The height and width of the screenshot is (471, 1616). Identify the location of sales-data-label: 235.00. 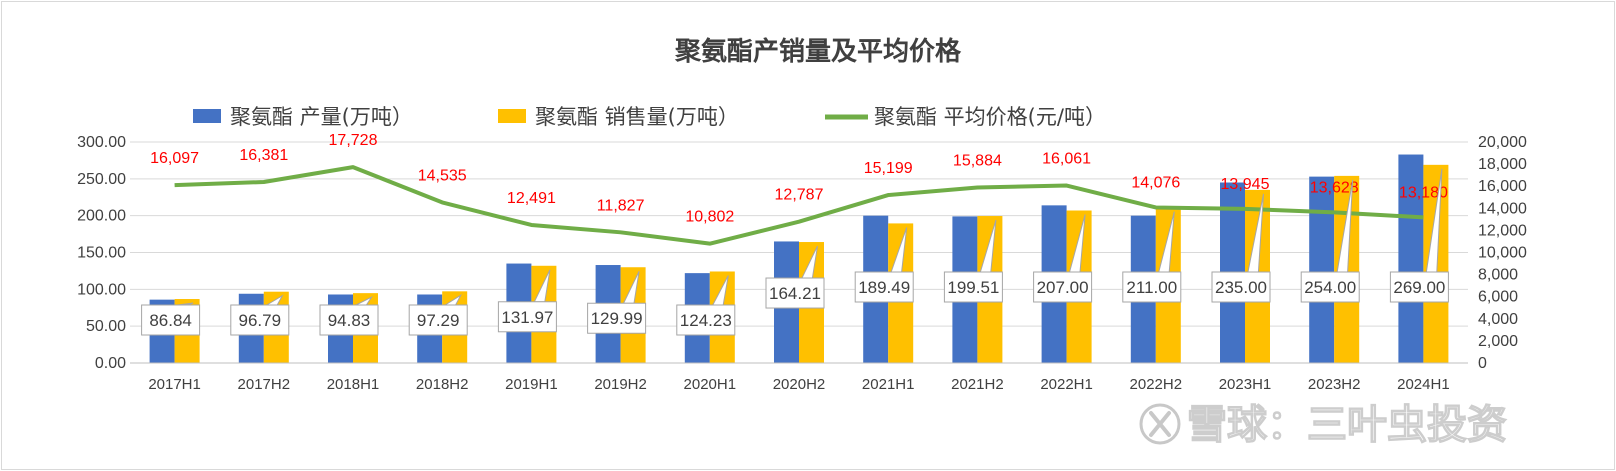
(1241, 287).